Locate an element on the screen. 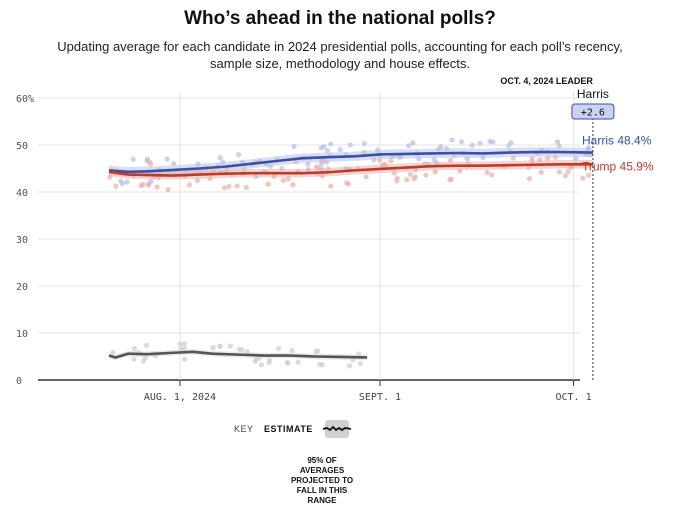 This screenshot has width=680, height=506. leader-margin: +2.6 is located at coordinates (593, 113).